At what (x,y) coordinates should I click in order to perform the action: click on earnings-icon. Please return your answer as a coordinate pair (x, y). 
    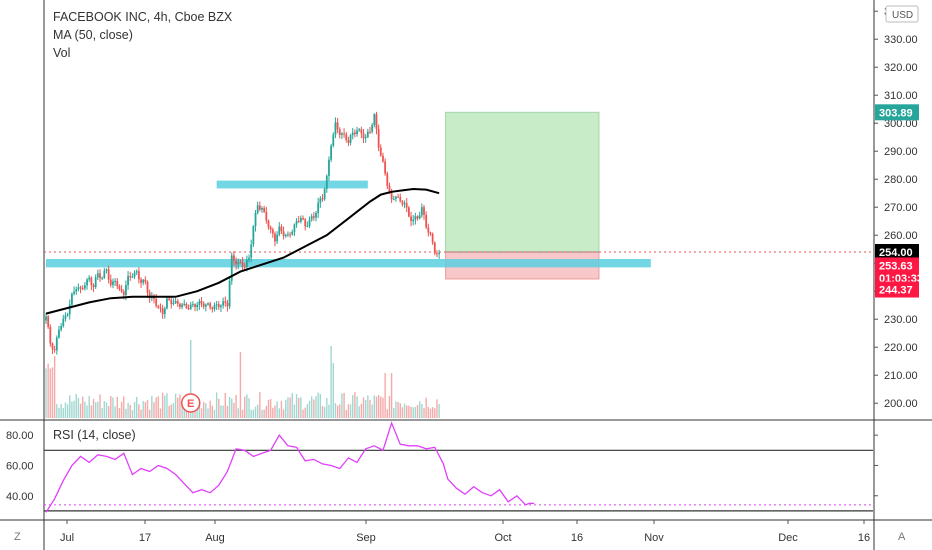
    Looking at the image, I should click on (190, 403).